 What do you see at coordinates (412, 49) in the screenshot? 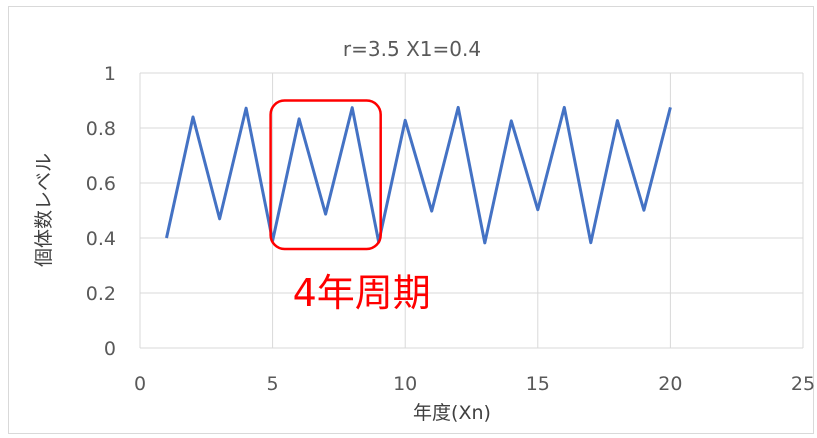
I see `chart-title: r=3.5 X1=0.4` at bounding box center [412, 49].